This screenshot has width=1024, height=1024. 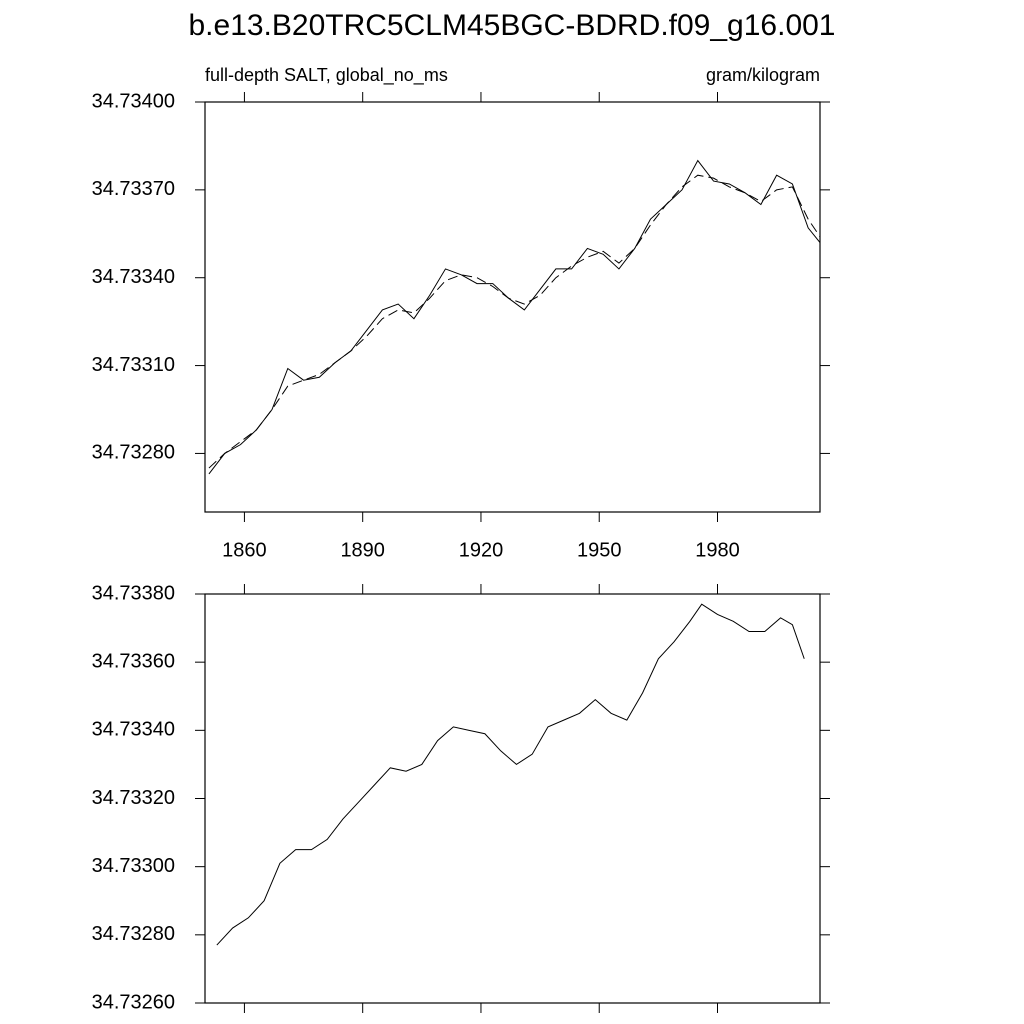 I want to click on y-tick-label: 34.73260, so click(x=133, y=1002).